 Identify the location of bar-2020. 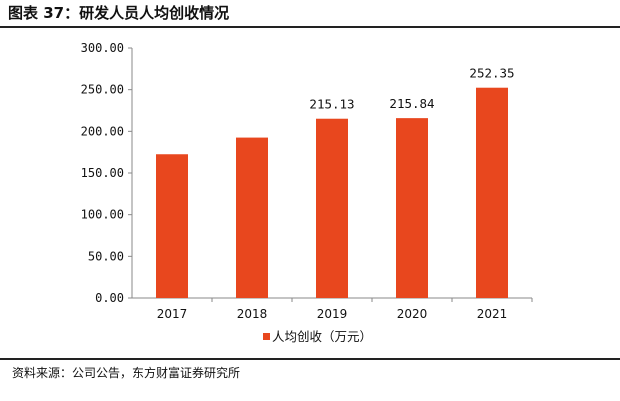
(412, 208).